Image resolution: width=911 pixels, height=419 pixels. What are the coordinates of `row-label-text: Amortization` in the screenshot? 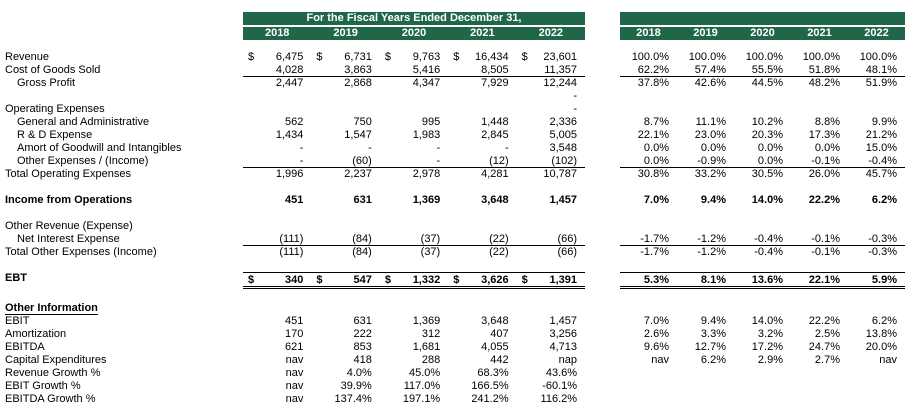 It's located at (36, 334).